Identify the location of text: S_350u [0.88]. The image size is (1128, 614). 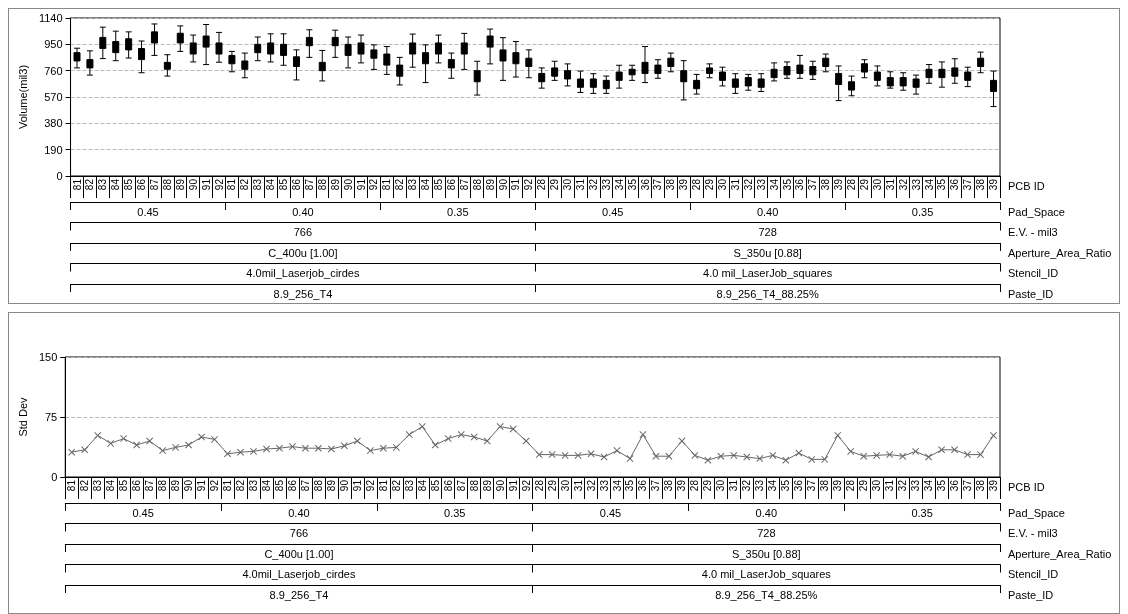
(766, 553).